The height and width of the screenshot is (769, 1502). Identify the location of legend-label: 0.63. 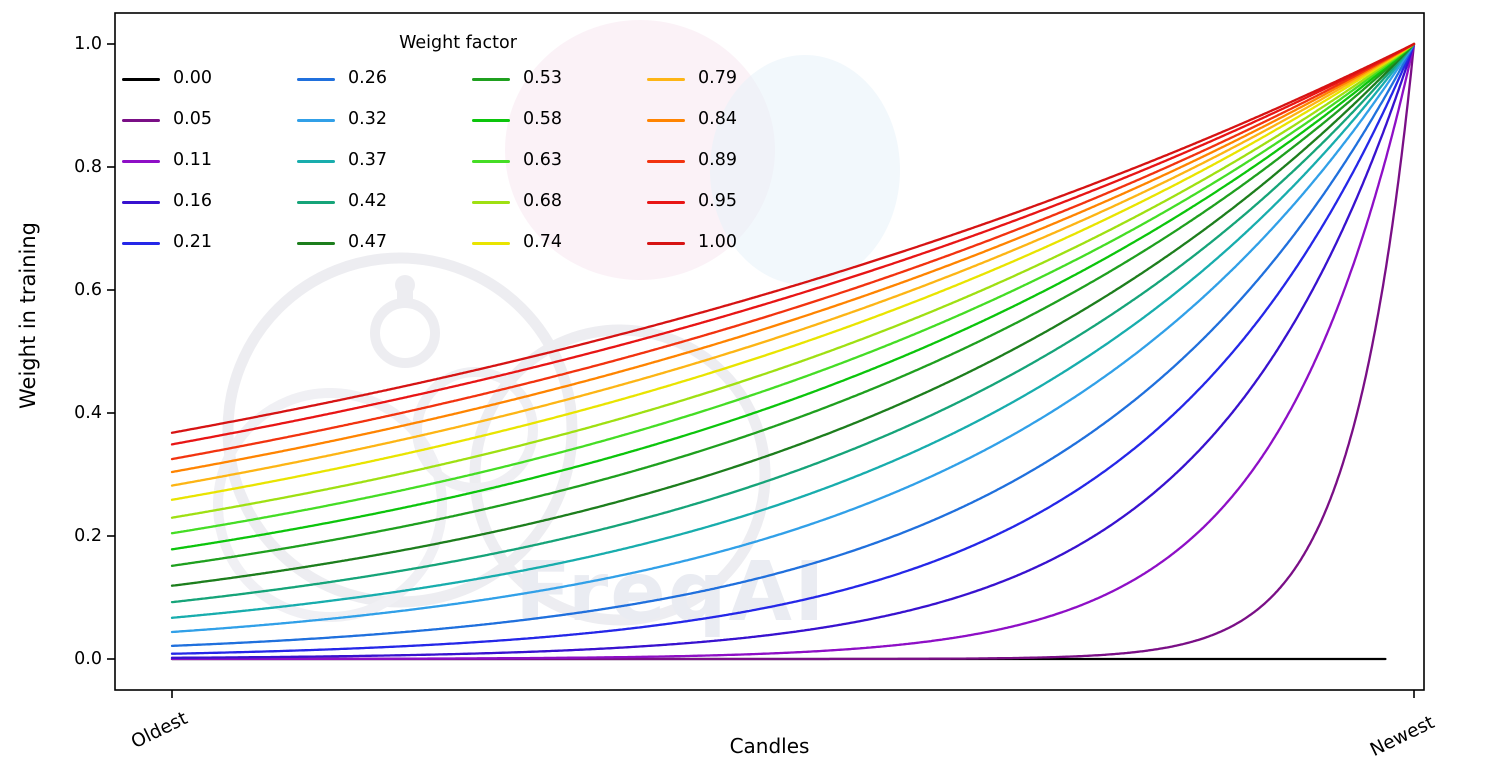
(542, 160).